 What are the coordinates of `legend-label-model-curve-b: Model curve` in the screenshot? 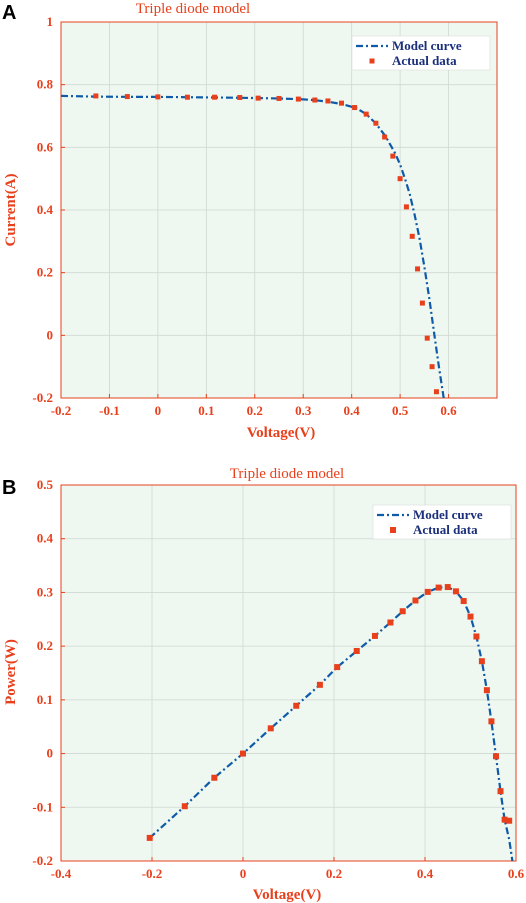 It's located at (448, 514).